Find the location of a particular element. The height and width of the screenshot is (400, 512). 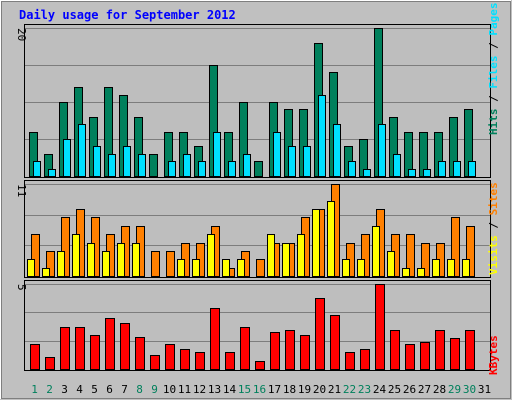

x-tick-label-20: 20 is located at coordinates (319, 389).